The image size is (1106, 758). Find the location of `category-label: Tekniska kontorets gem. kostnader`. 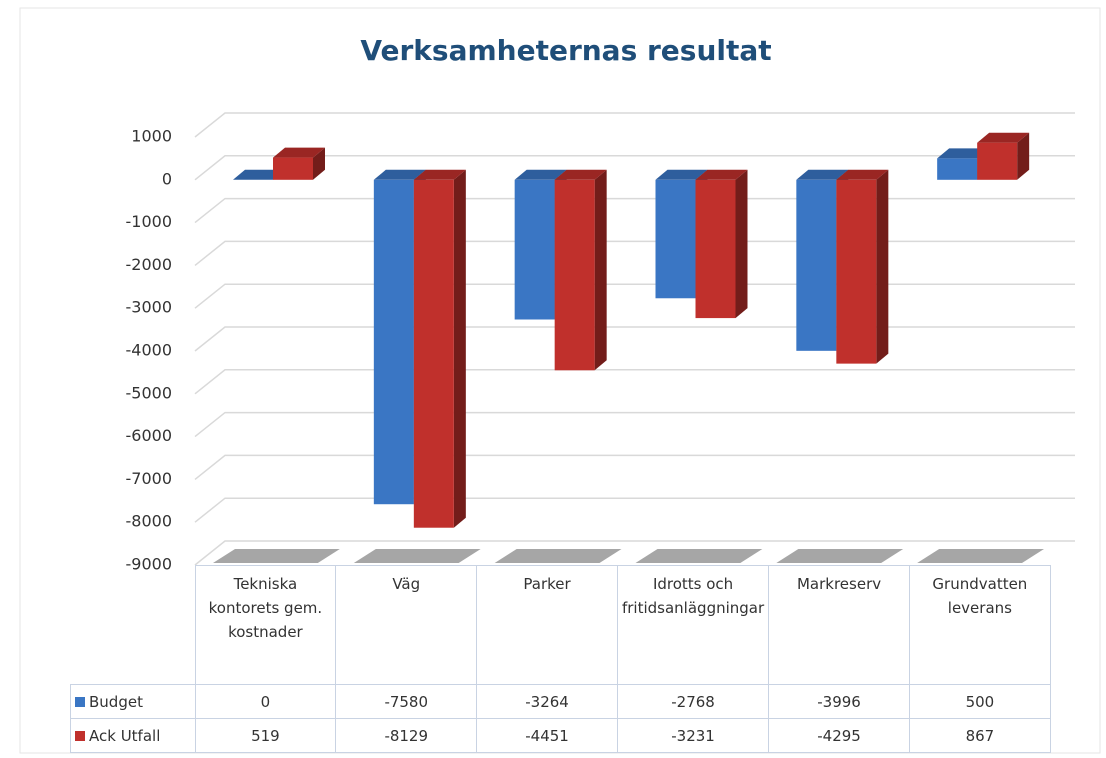

category-label: Tekniska kontorets gem. kostnader is located at coordinates (265, 625).